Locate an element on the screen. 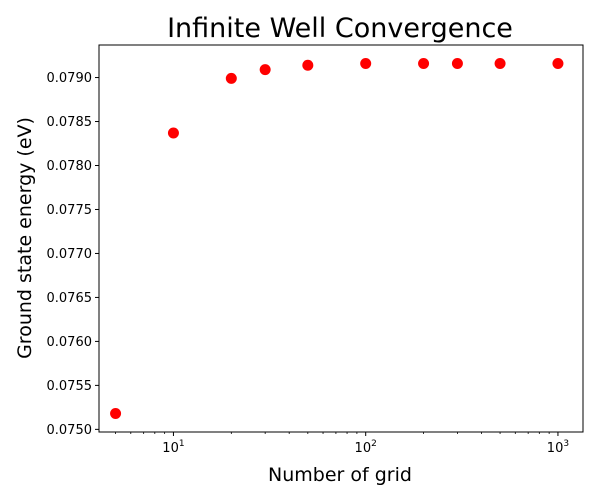  y-tick-label: 0.0755 is located at coordinates (70, 386).